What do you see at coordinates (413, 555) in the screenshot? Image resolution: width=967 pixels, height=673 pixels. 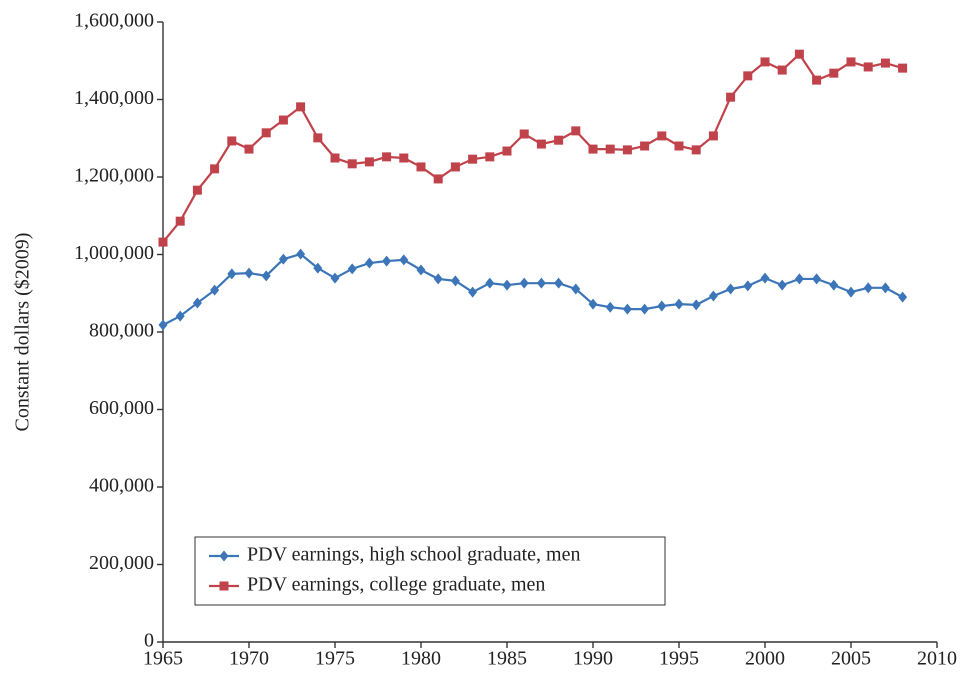 I see `legend-label: PDV earnings, high school graduate, men` at bounding box center [413, 555].